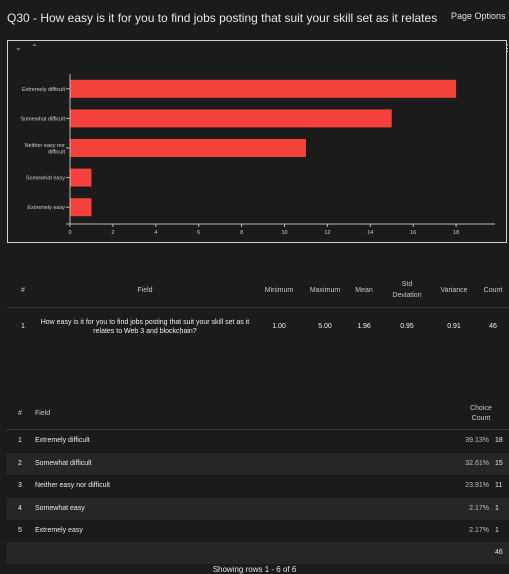 The image size is (509, 574). I want to click on x-tick-label: 6, so click(198, 233).